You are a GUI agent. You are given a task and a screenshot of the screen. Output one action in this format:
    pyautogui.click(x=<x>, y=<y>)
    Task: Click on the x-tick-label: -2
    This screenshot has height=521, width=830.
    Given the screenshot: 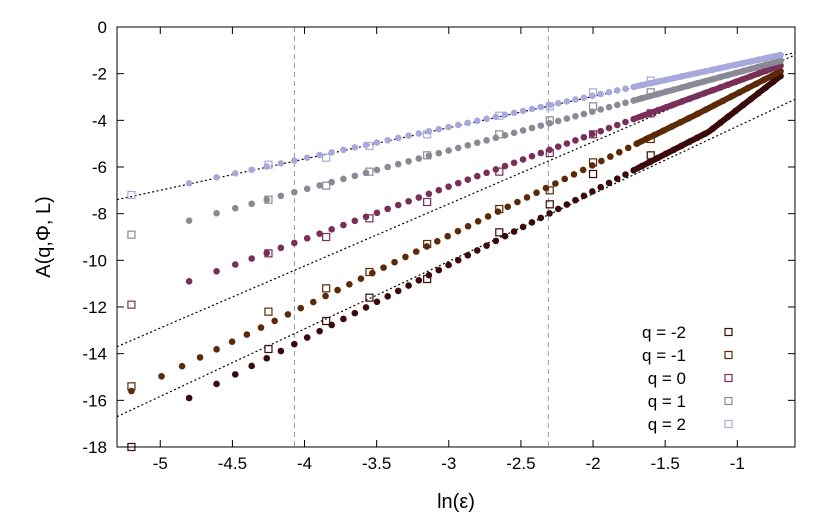 What is the action you would take?
    pyautogui.click(x=592, y=463)
    